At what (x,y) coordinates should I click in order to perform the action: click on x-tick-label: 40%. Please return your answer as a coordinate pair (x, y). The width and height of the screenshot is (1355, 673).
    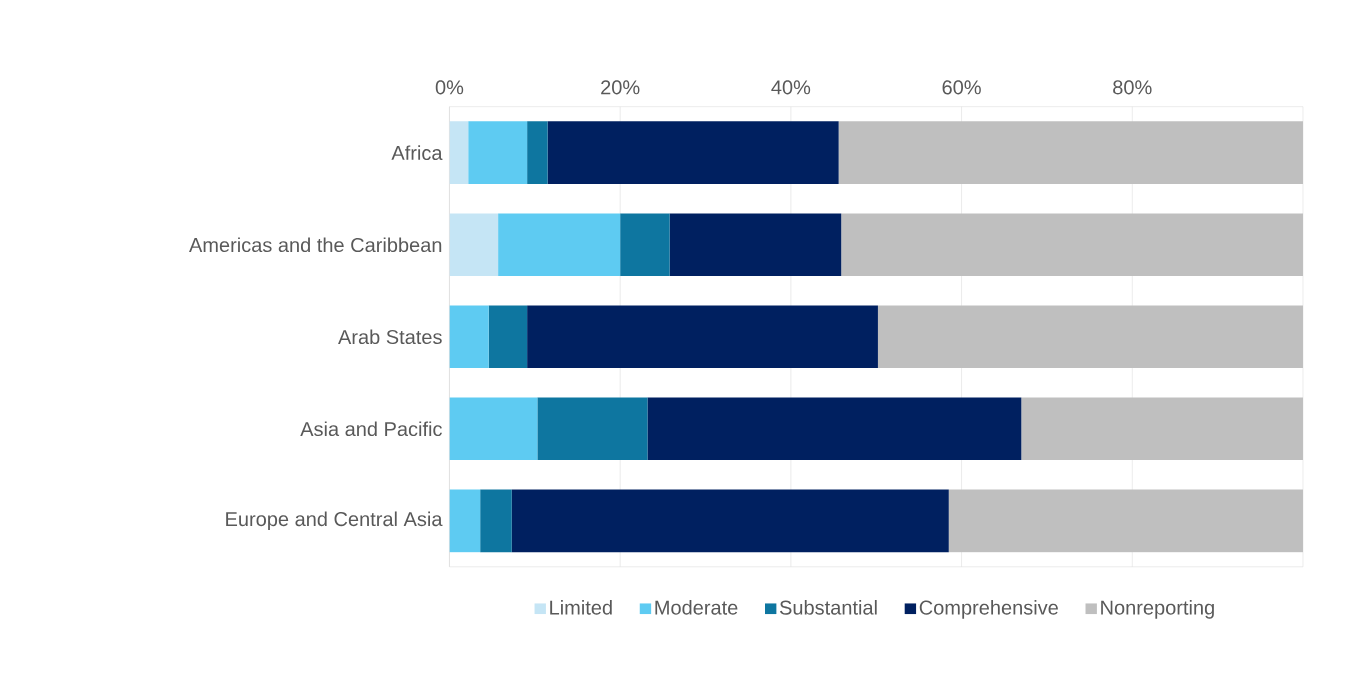
    Looking at the image, I should click on (791, 87).